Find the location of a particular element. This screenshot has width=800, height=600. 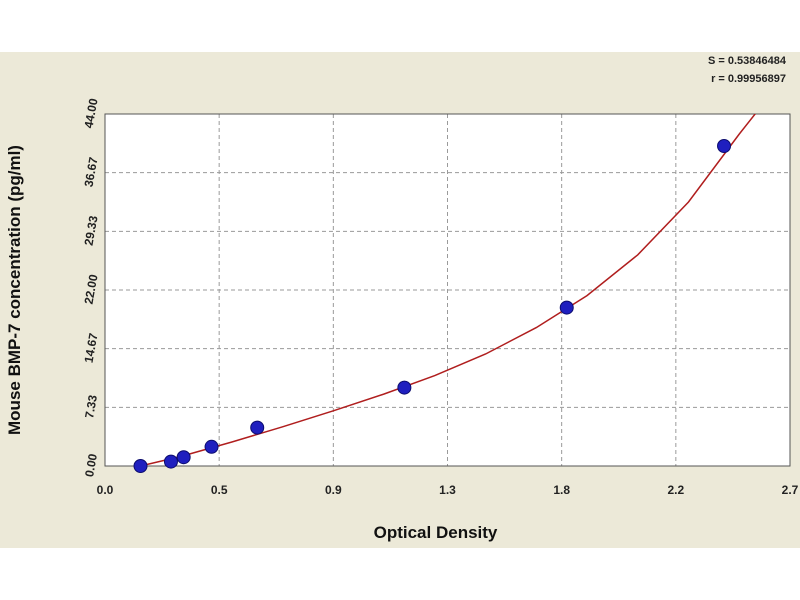

x-tick-label: 1.3 is located at coordinates (447, 490).